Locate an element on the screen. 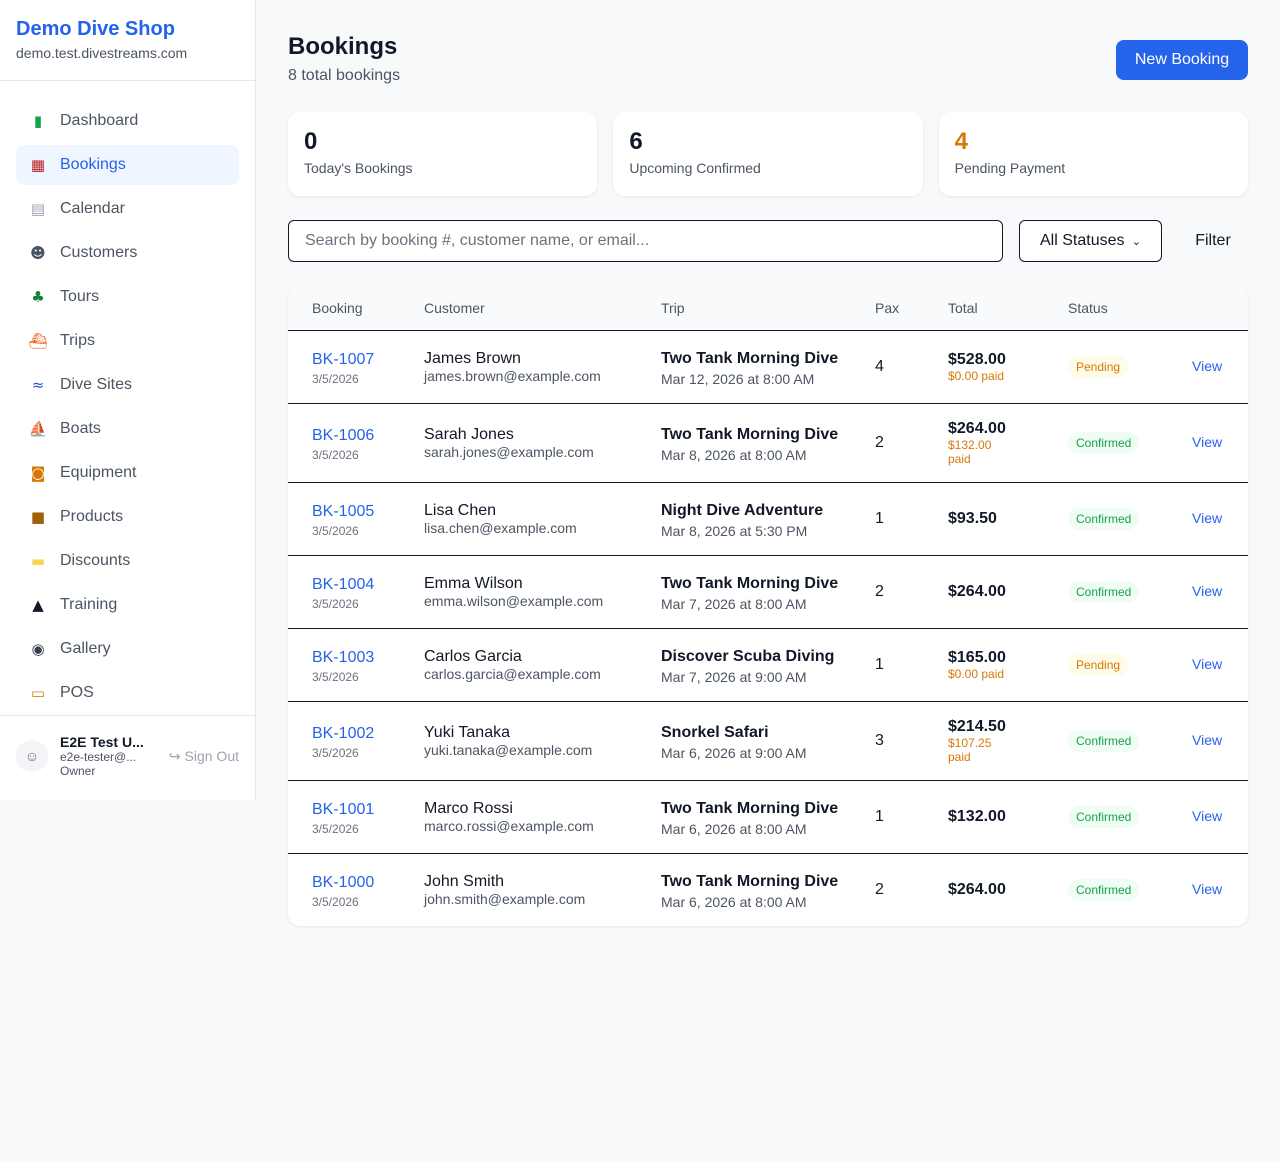 Image resolution: width=1280 pixels, height=1162 pixels. stat-card: 6 Upcoming Confirmed is located at coordinates (768, 154).